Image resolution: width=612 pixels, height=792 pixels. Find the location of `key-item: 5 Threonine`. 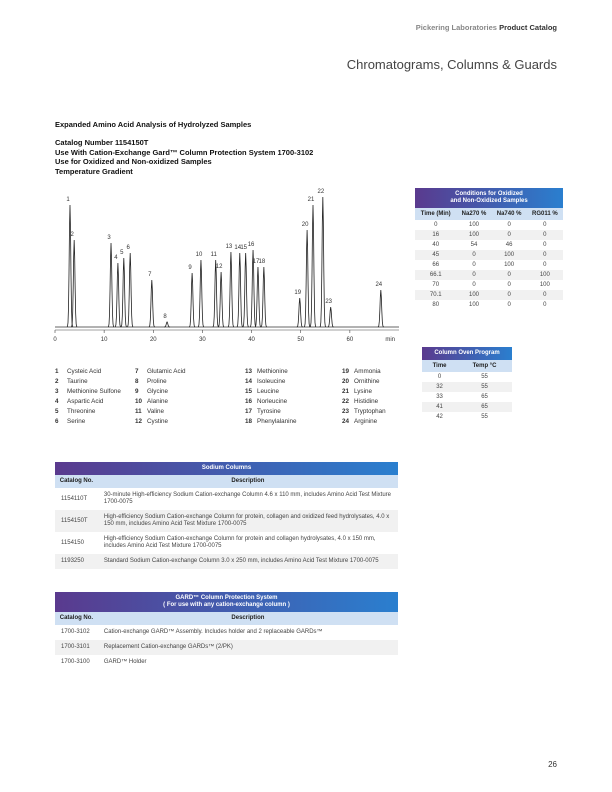

key-item: 5 Threonine is located at coordinates (75, 412).